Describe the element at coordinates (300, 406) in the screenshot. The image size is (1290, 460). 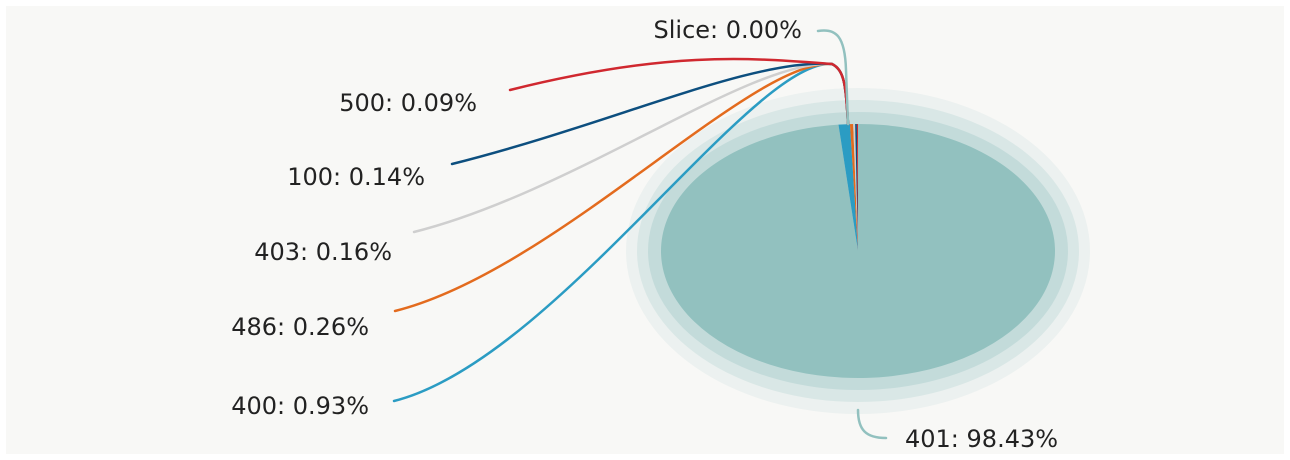
I see `label-400: 400: 0.93%` at that location.